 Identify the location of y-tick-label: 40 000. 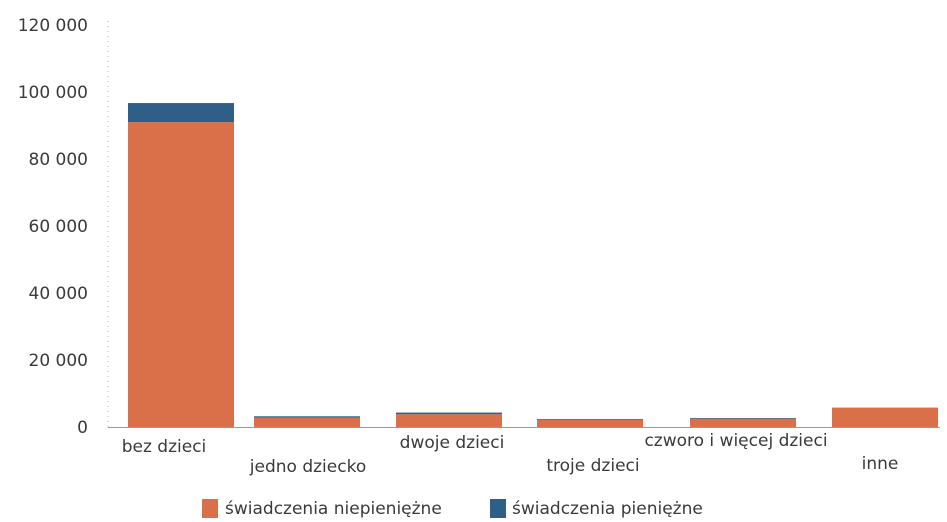
(58, 294).